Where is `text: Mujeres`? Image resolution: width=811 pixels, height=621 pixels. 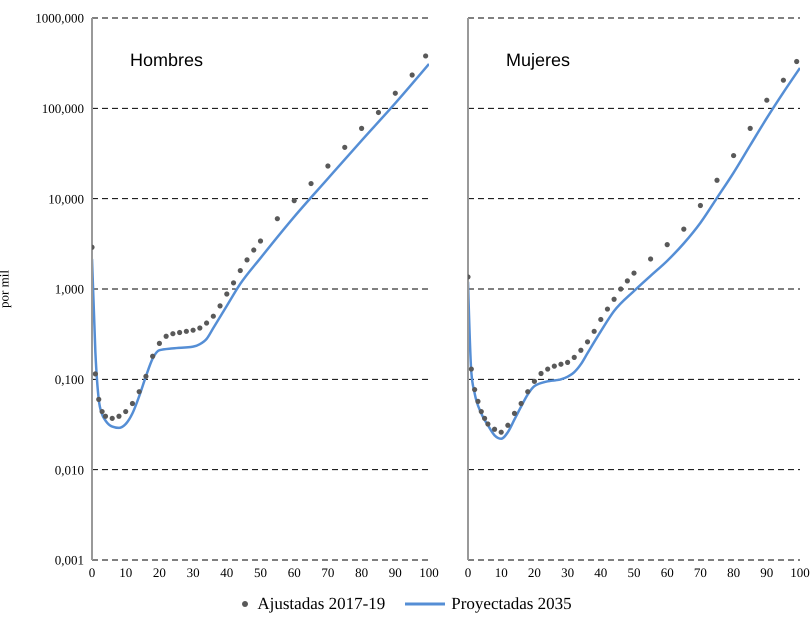 text: Mujeres is located at coordinates (538, 60).